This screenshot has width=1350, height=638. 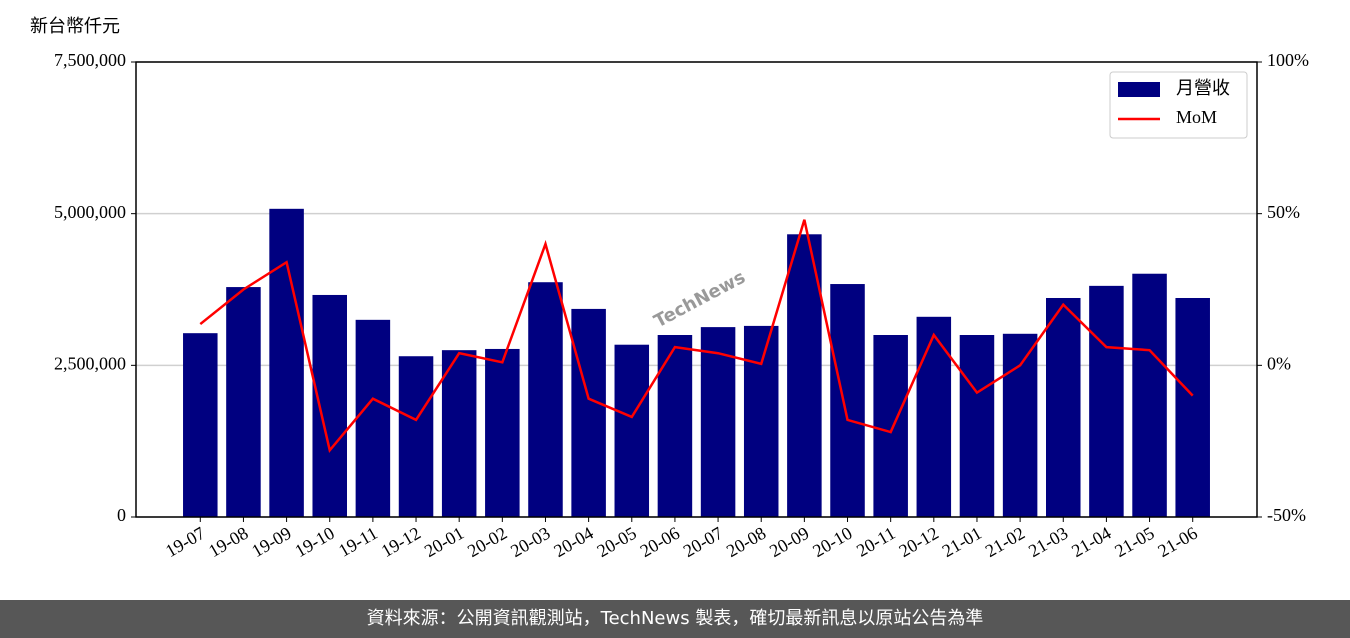 I want to click on x-tick-label: 20-04, so click(x=573, y=542).